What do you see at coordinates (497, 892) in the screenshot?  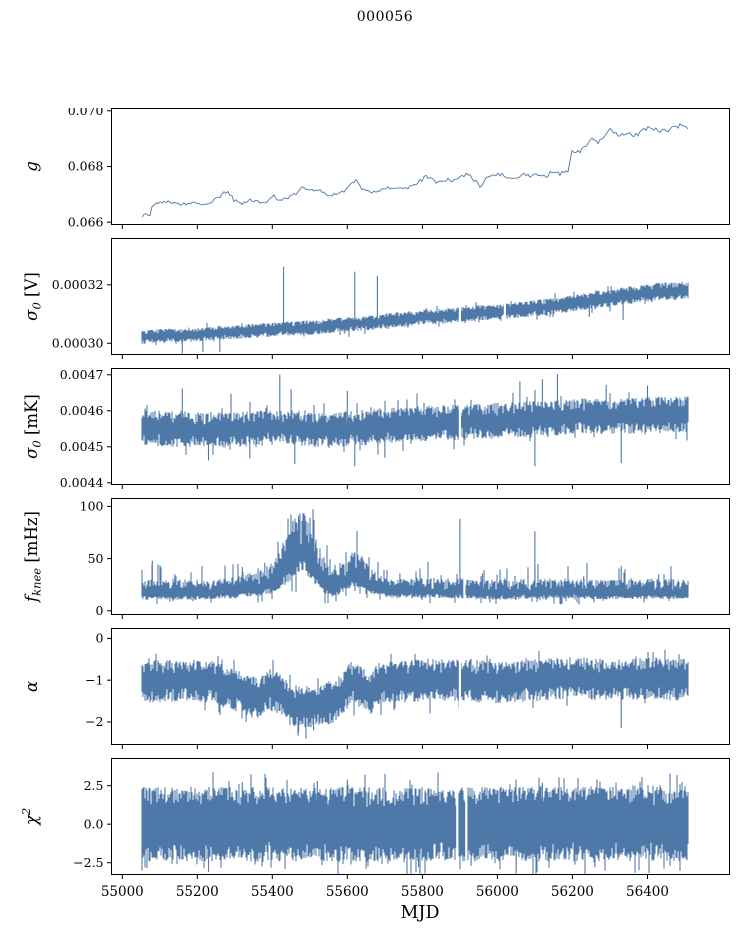 I see `x-tick-label: 56000` at bounding box center [497, 892].